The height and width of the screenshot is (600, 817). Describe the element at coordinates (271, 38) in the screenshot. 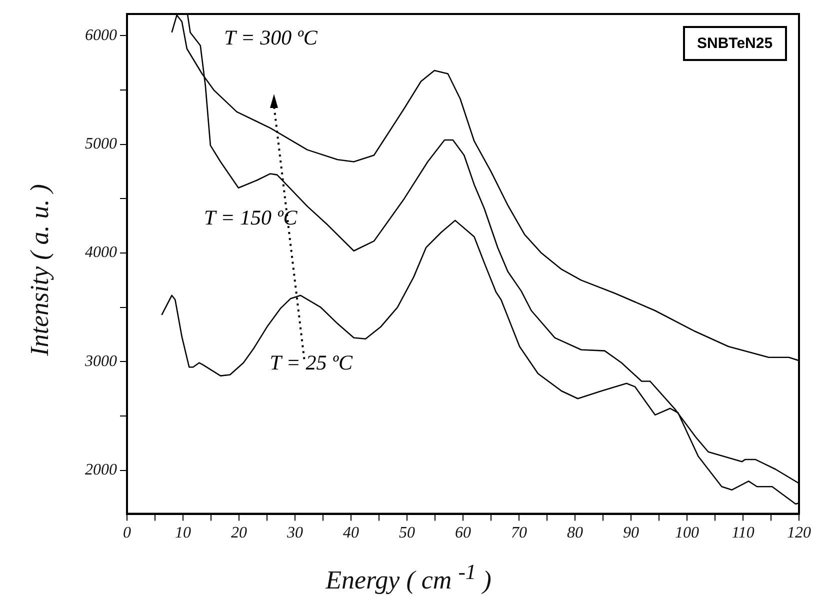

I see `annotation: T = 300 ºC` at that location.